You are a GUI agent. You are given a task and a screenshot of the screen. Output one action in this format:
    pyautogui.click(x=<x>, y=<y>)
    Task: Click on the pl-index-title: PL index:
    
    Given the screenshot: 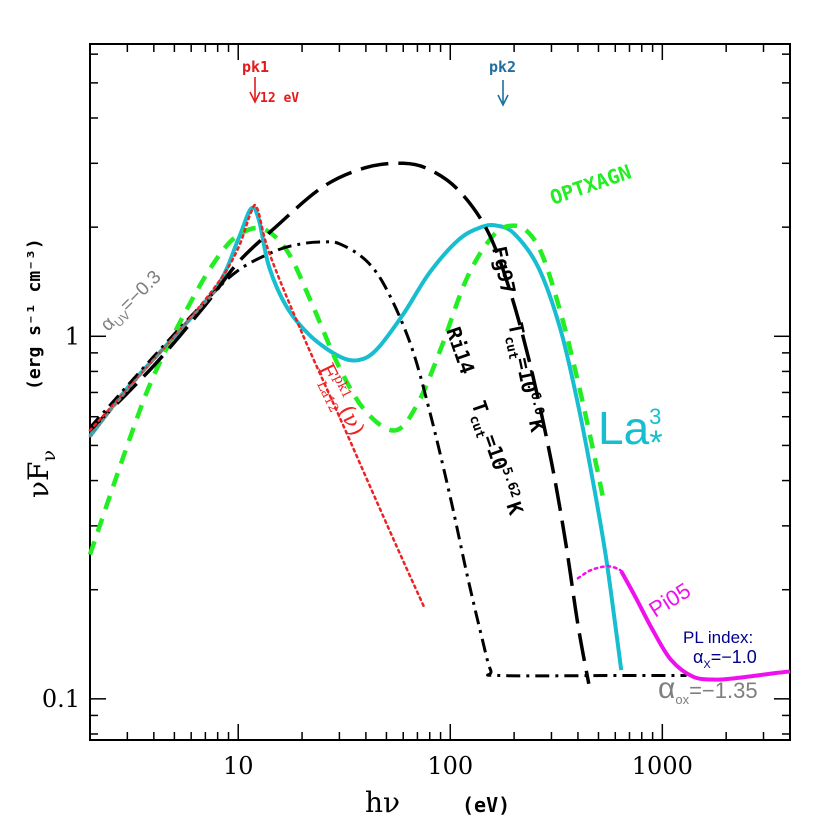 What is the action you would take?
    pyautogui.click(x=718, y=637)
    